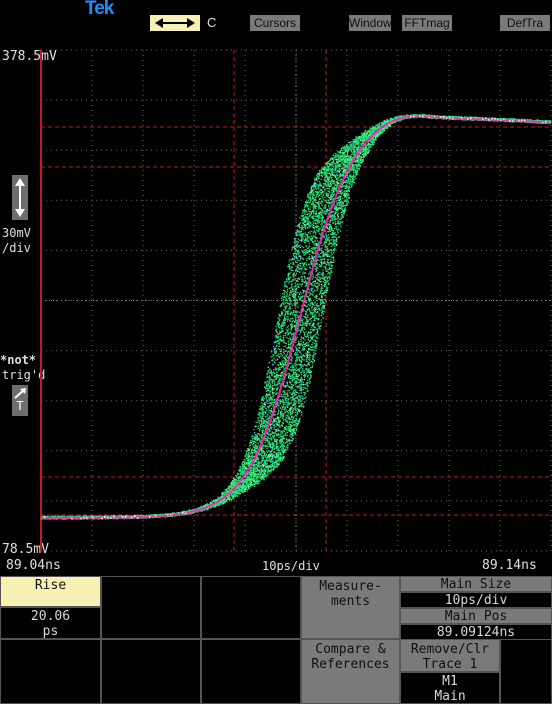 This screenshot has height=704, width=552. Describe the element at coordinates (350, 657) in the screenshot. I see `compare-references-label: Compare & References` at that location.